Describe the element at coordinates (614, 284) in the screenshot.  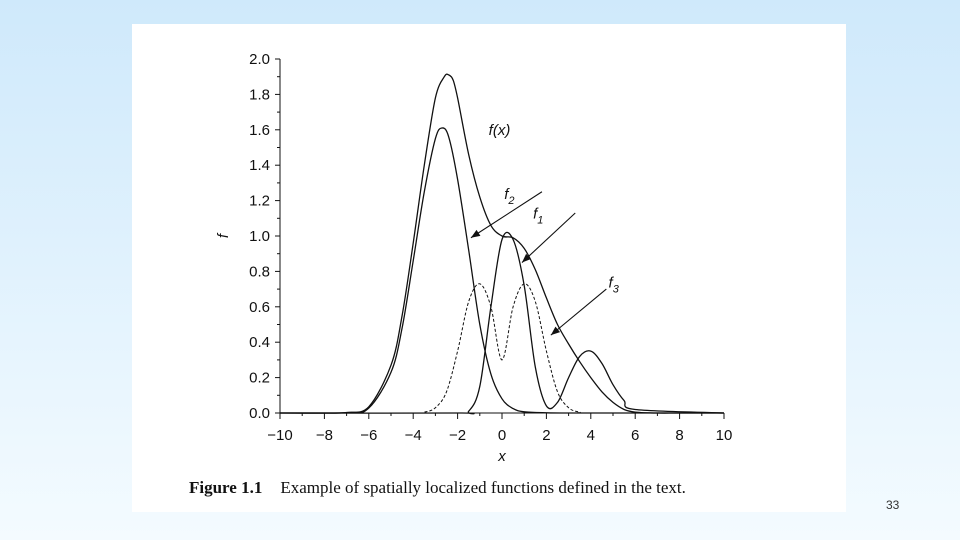
I see `curve-label-f3: f3` at that location.